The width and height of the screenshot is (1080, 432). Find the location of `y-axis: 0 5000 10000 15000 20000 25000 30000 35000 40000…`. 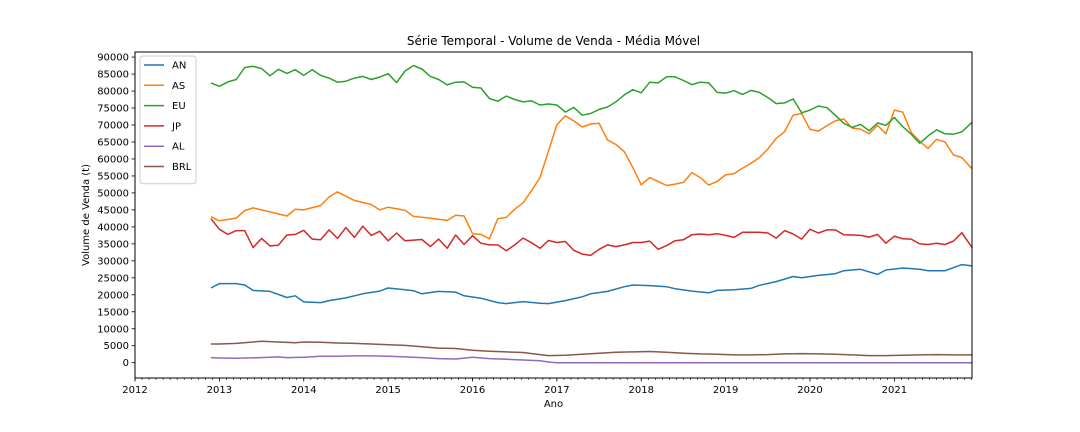

y-axis: 0 5000 10000 15000 20000 25000 30000 35000 40000… is located at coordinates (116, 211).